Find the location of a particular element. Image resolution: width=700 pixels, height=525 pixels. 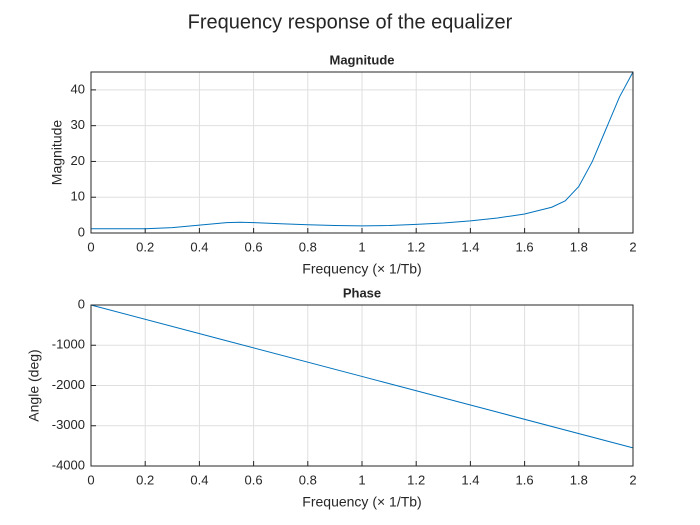

y-tick-label: 10 is located at coordinates (78, 196).